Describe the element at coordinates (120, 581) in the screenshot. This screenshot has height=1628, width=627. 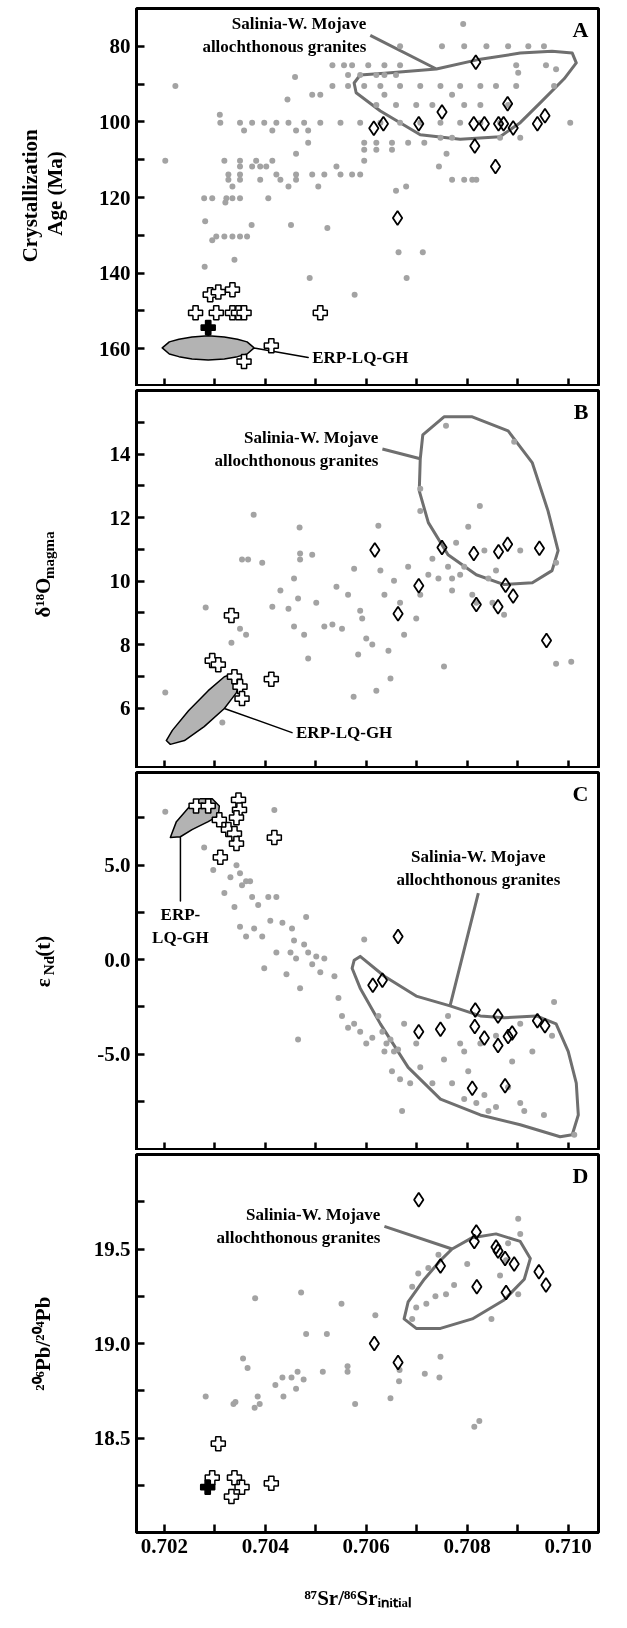
I see `y-tick-label: 10` at that location.